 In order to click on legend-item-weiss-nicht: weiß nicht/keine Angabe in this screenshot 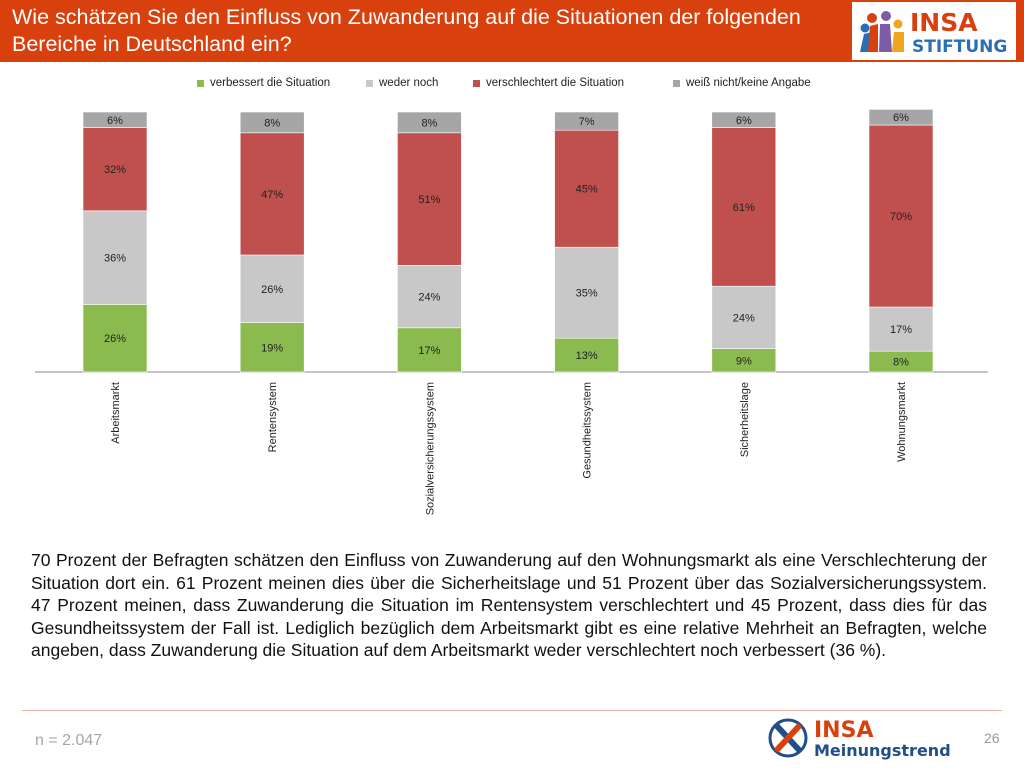, I will do `click(742, 83)`.